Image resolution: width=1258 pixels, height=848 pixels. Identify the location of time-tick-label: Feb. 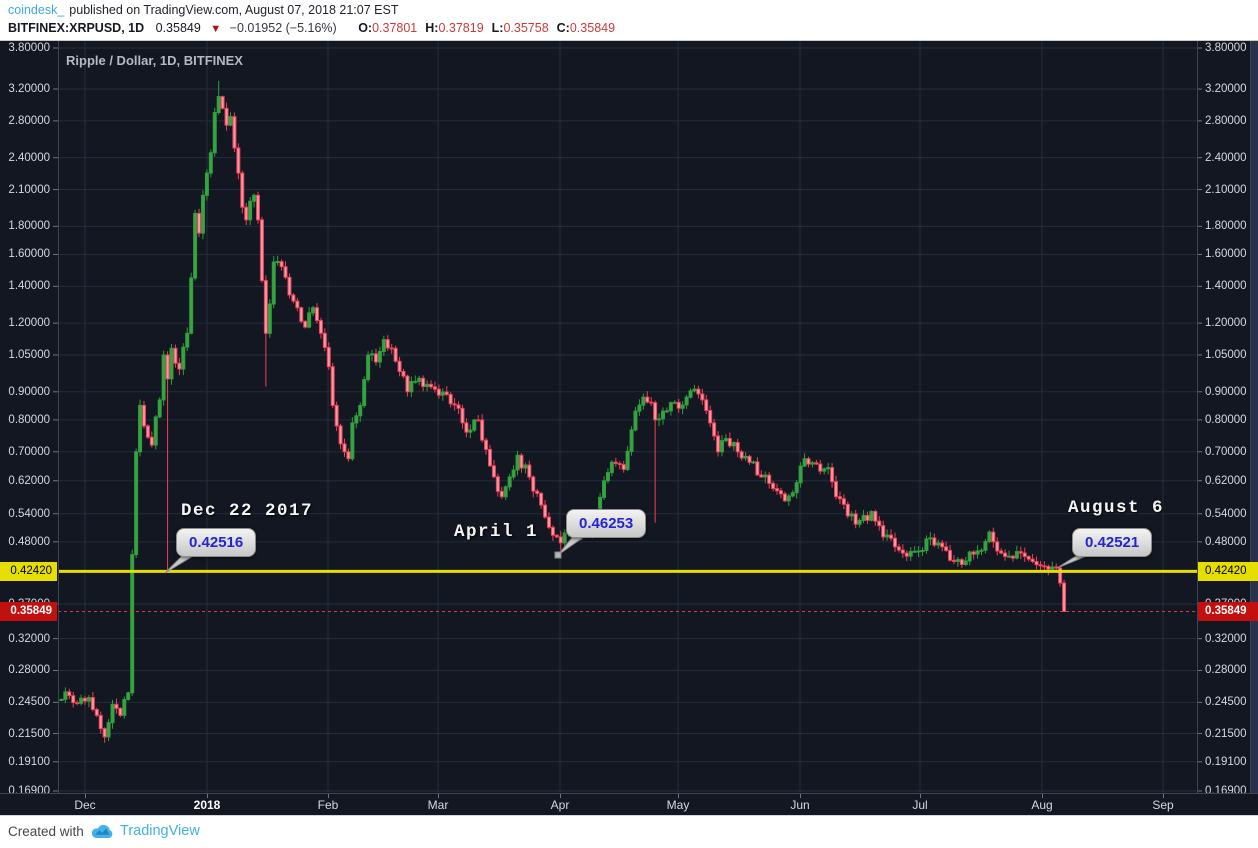
(328, 805).